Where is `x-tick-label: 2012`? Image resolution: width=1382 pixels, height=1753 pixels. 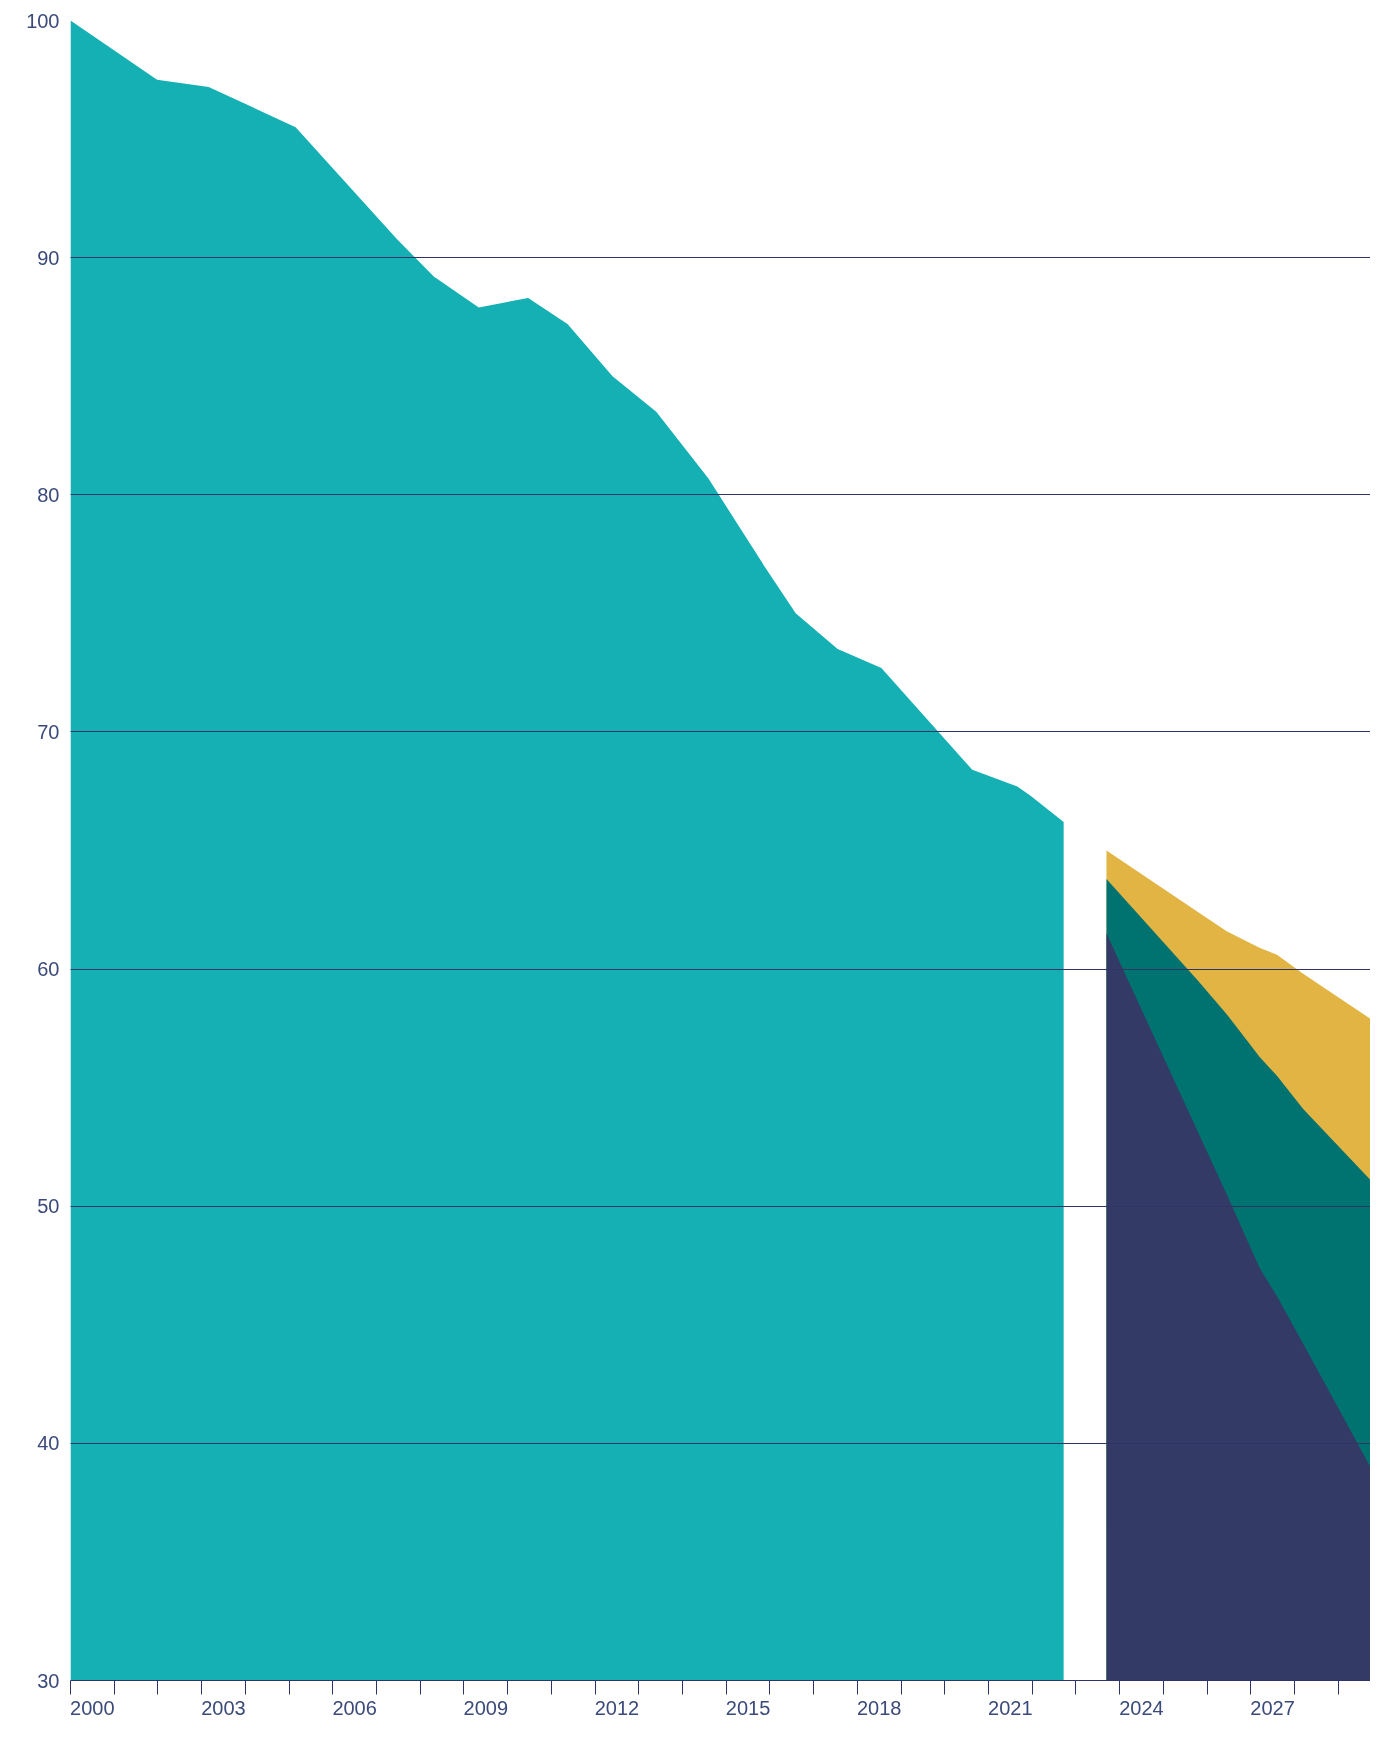
x-tick-label: 2012 is located at coordinates (617, 1707).